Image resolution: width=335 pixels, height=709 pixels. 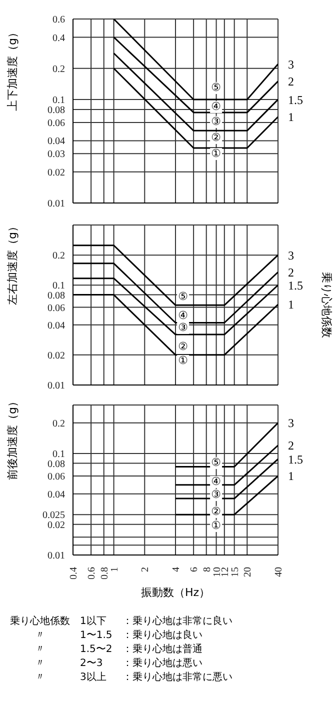 What do you see at coordinates (118, 663) in the screenshot?
I see `text: 〃 2〜3 ：乗り心地は悪い` at bounding box center [118, 663].